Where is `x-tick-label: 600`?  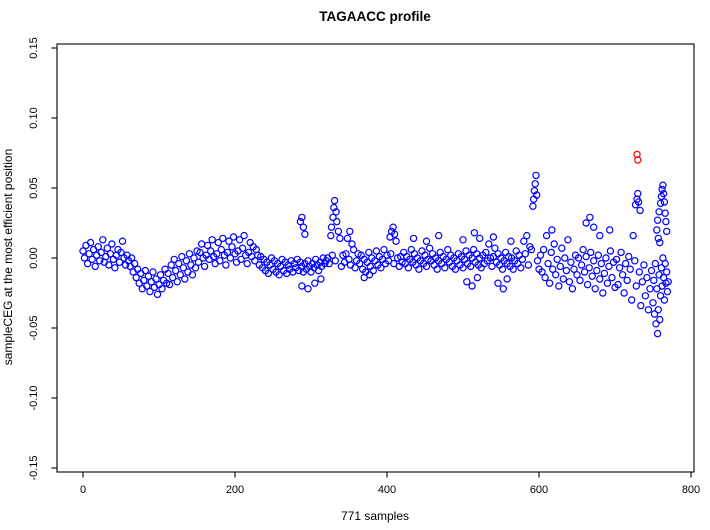 x-tick-label: 600 is located at coordinates (539, 490).